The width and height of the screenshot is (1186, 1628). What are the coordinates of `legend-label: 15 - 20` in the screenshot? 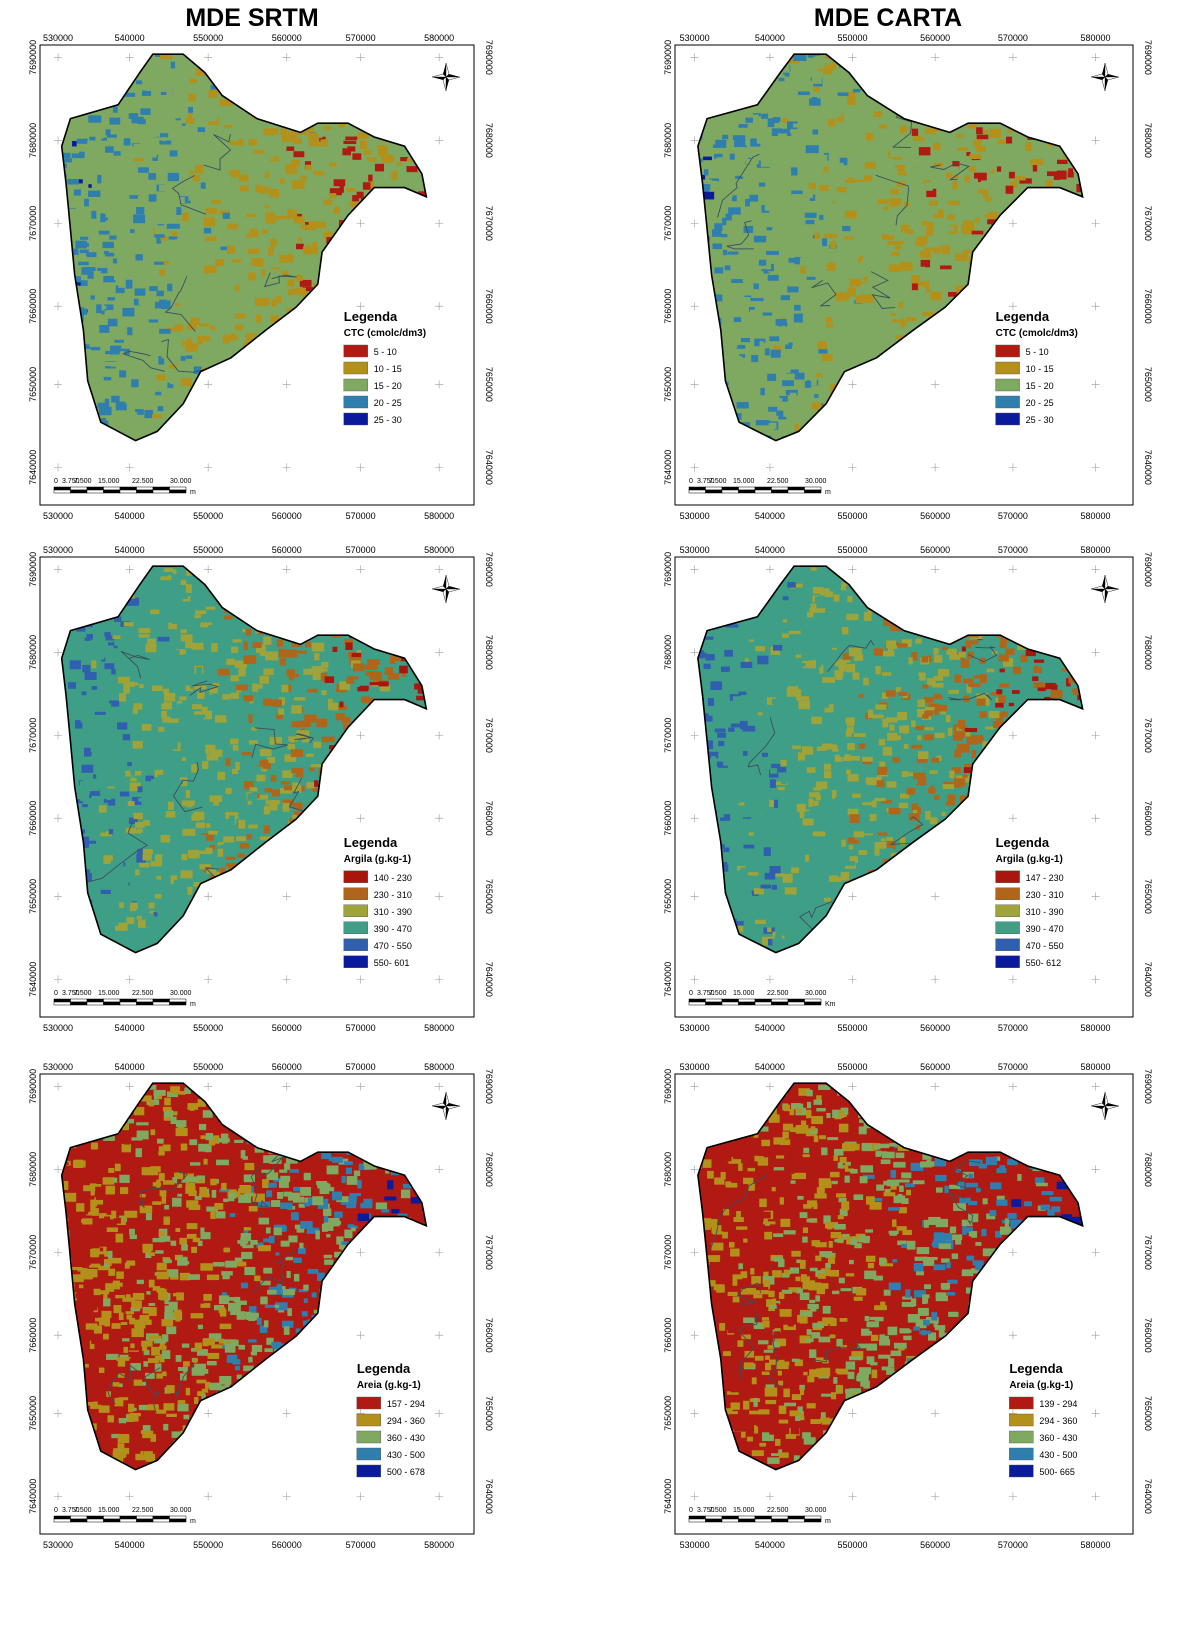 It's located at (388, 386).